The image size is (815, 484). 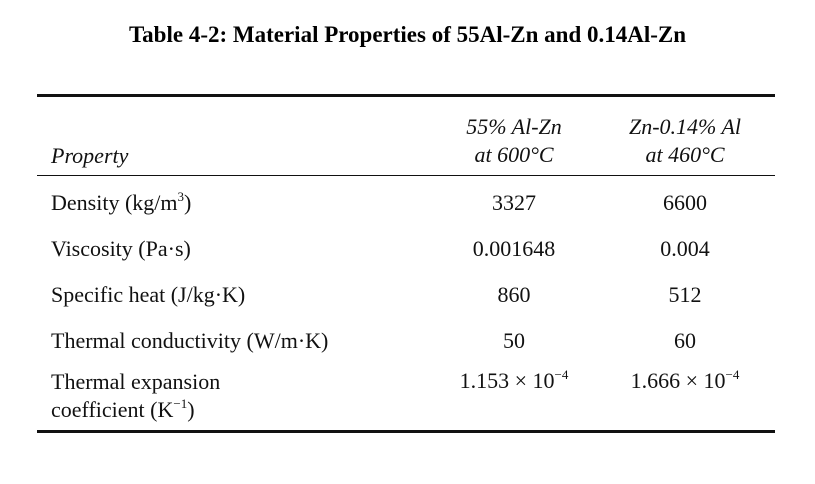 I want to click on row-label-thermal-expansion: Thermal expansion coefficient (K−1), so click(x=136, y=395).